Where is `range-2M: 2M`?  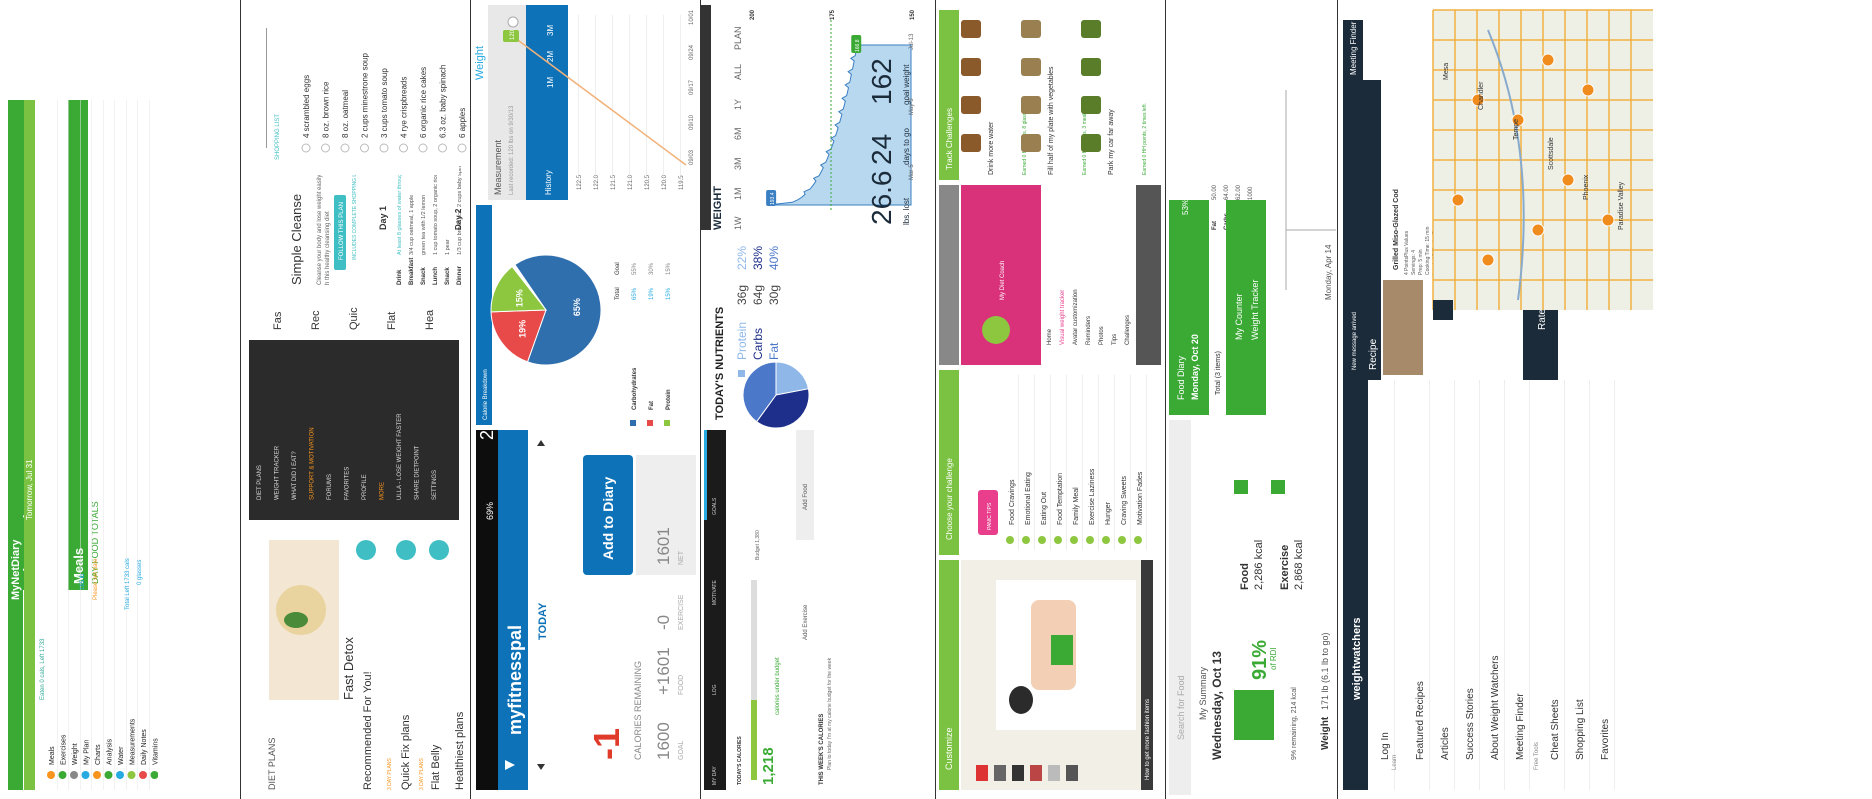 range-2M: 2M is located at coordinates (550, 56).